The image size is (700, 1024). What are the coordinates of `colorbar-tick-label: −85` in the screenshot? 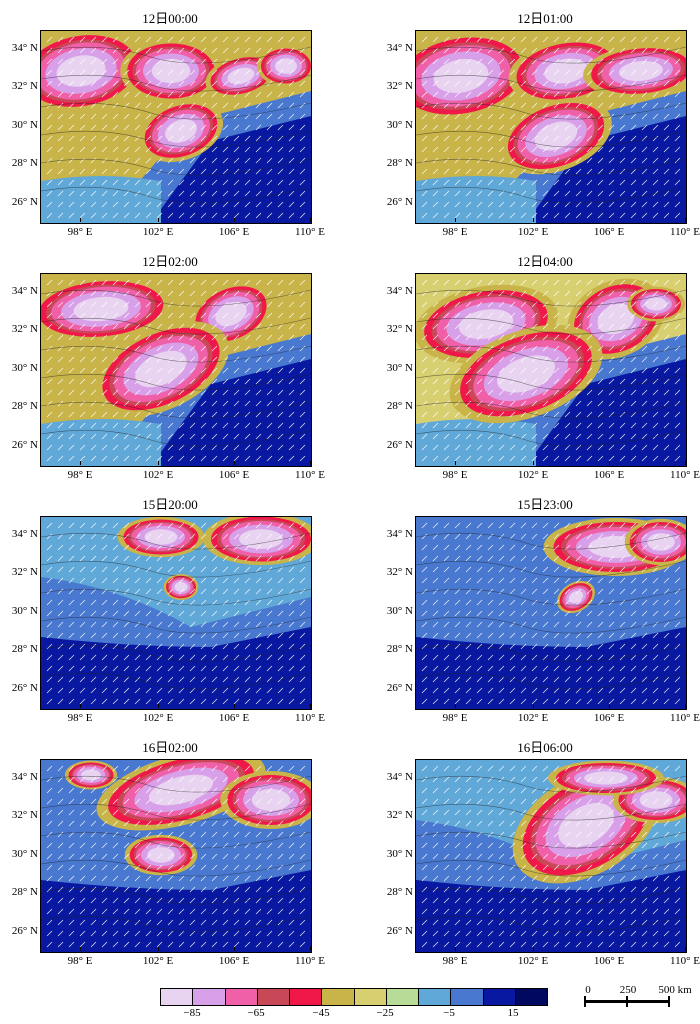 It's located at (192, 1013).